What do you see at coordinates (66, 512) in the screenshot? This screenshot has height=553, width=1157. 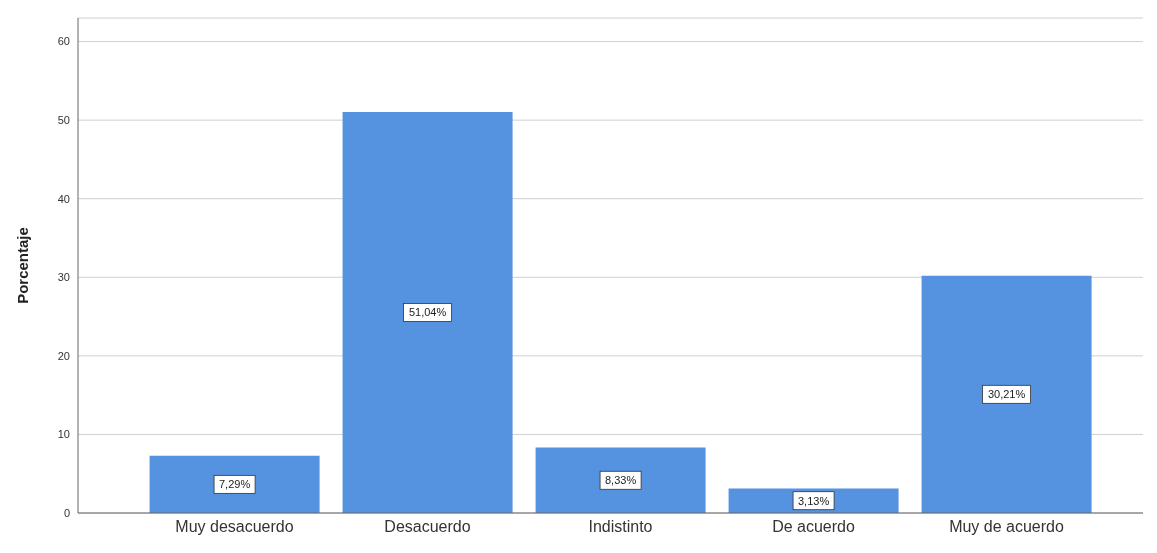 I see `y-tick-label: 0` at bounding box center [66, 512].